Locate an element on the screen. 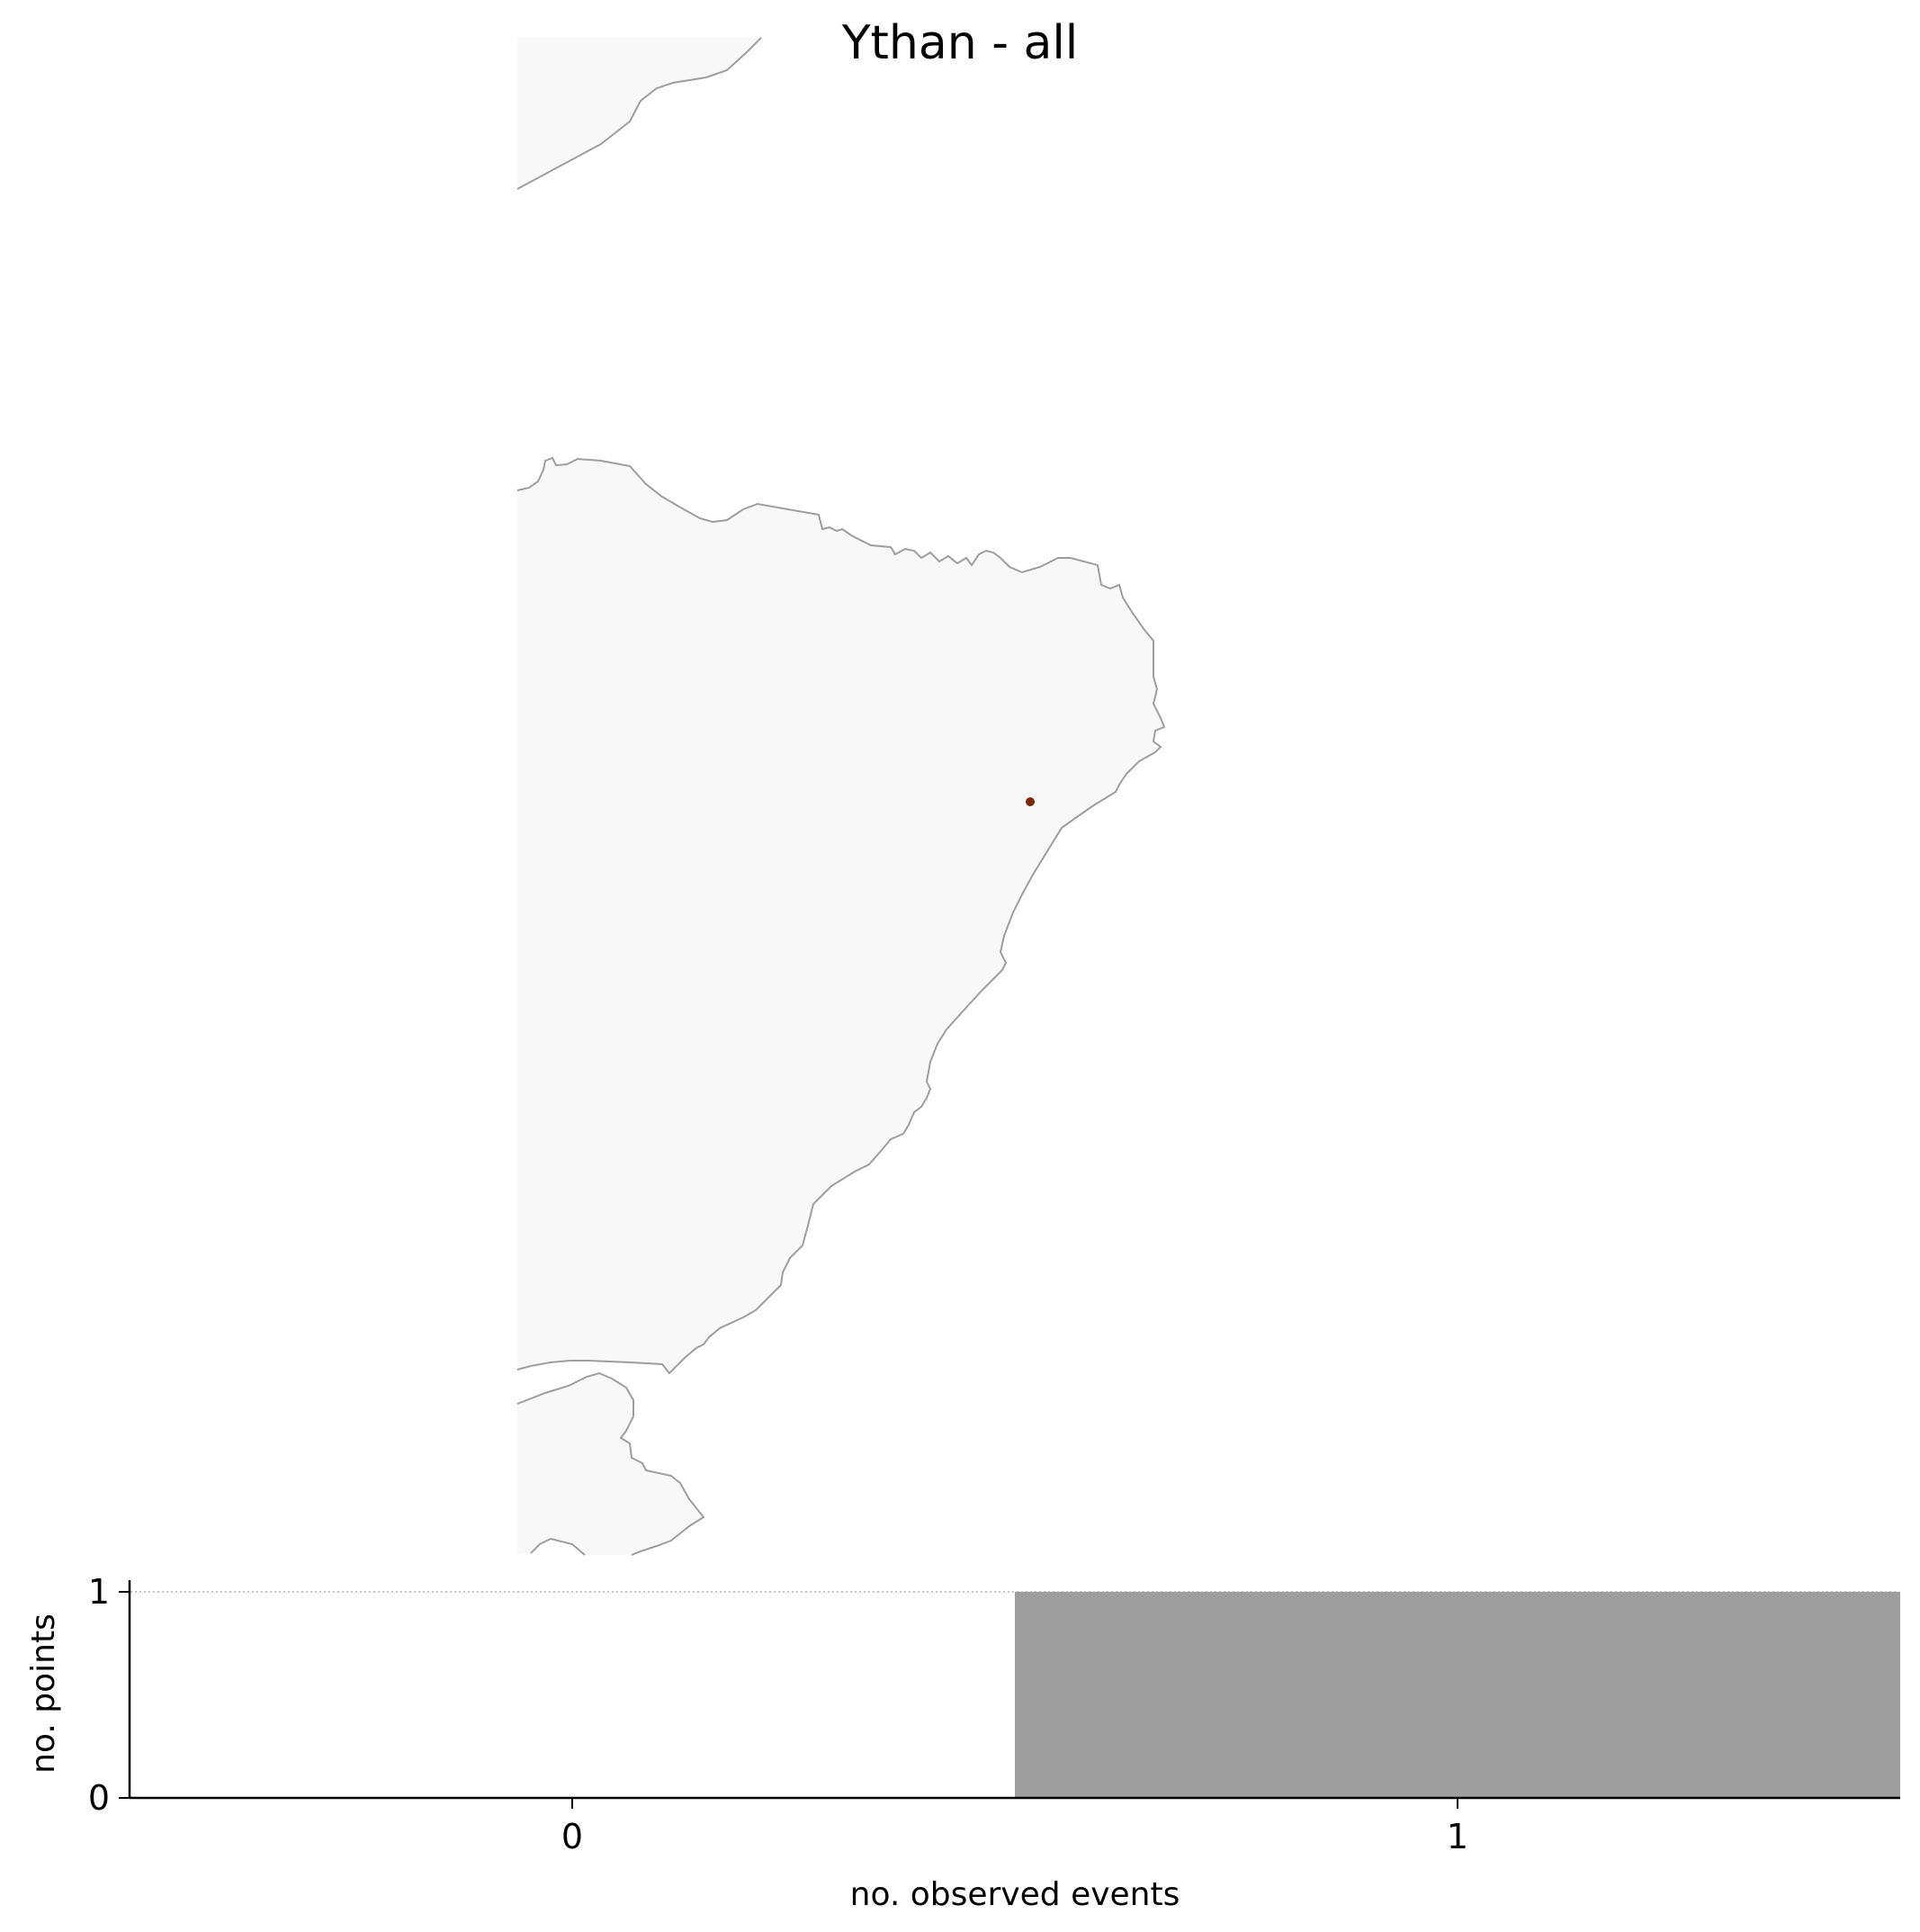  coastline-north is located at coordinates (639, 113).